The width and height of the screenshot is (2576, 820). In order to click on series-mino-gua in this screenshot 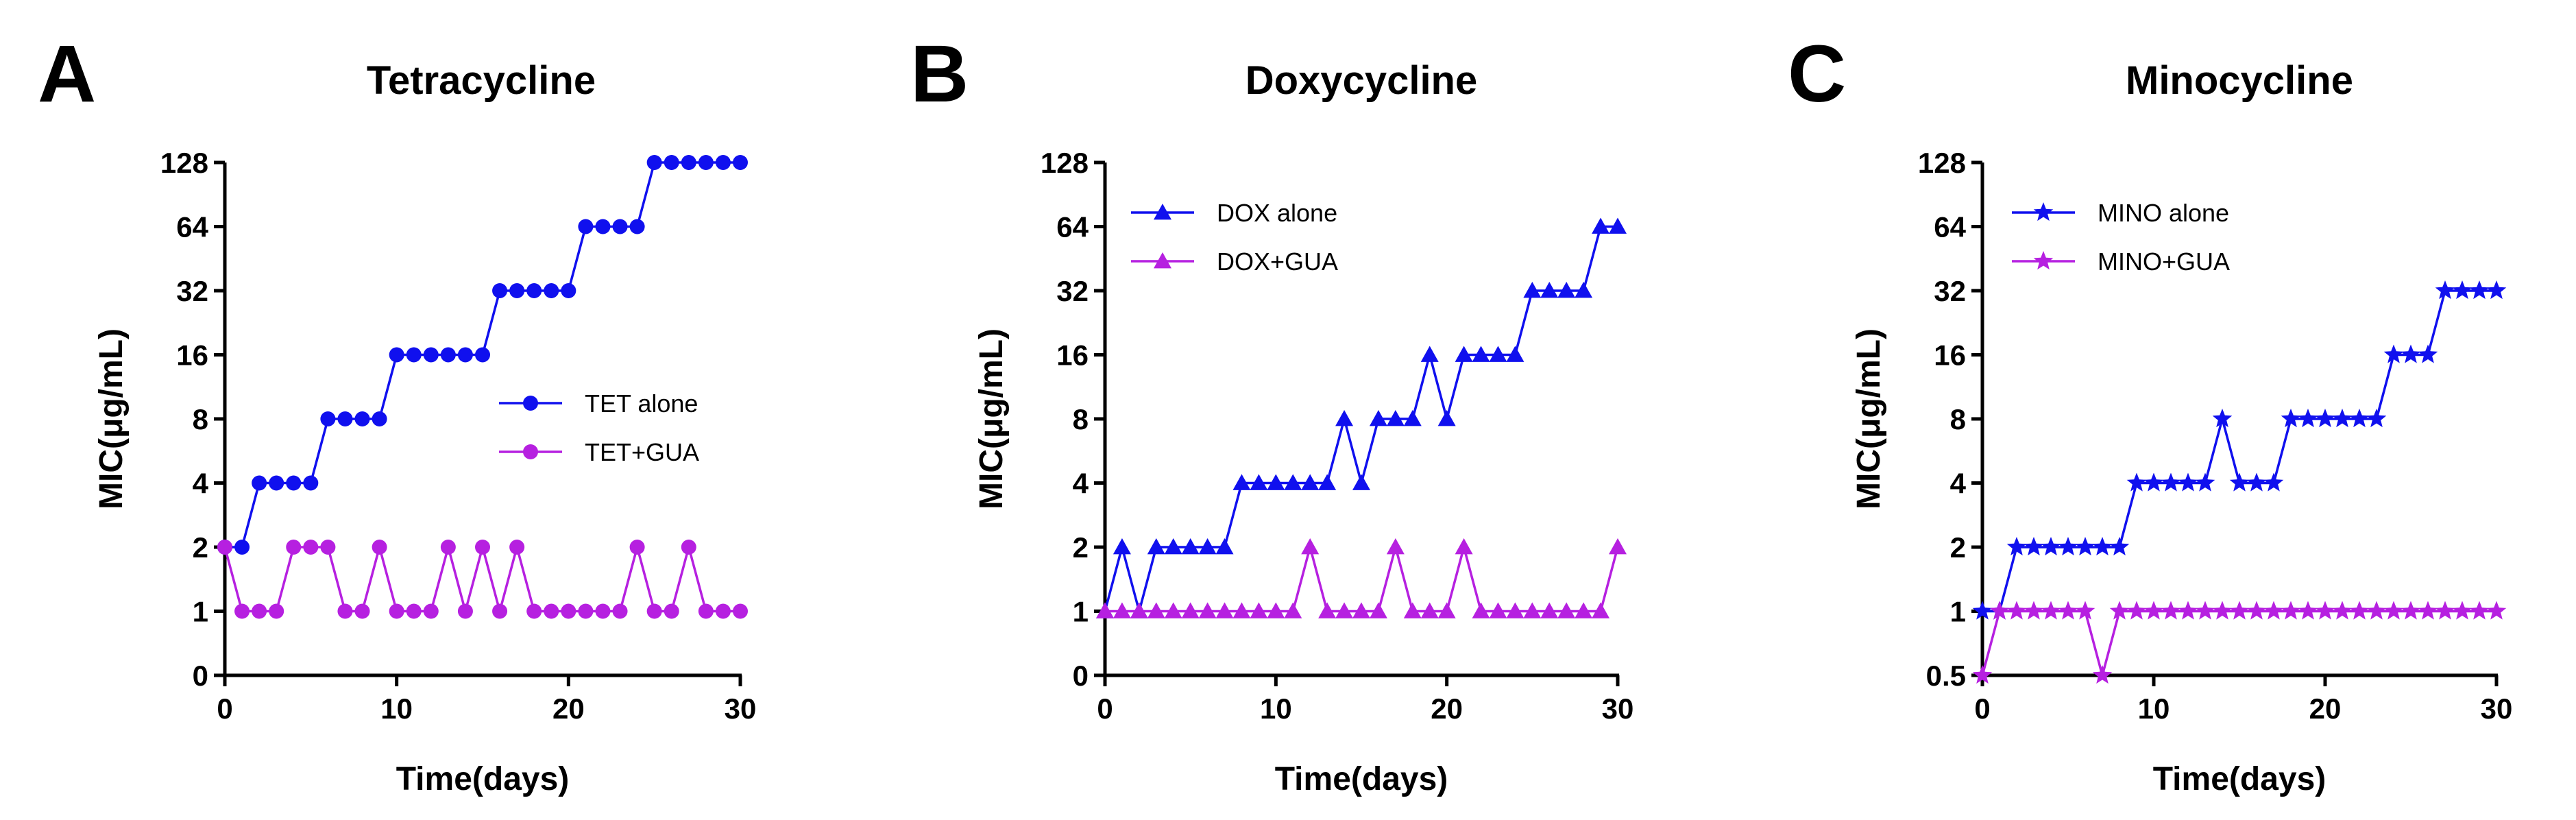, I will do `click(2239, 642)`.